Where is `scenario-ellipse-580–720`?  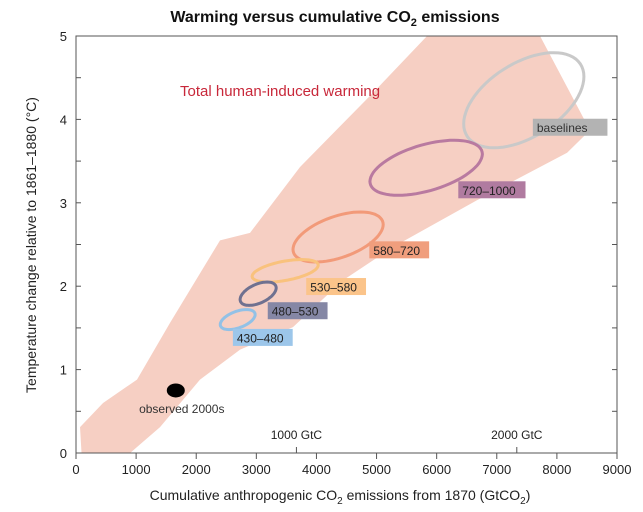 scenario-ellipse-580–720 is located at coordinates (338, 237).